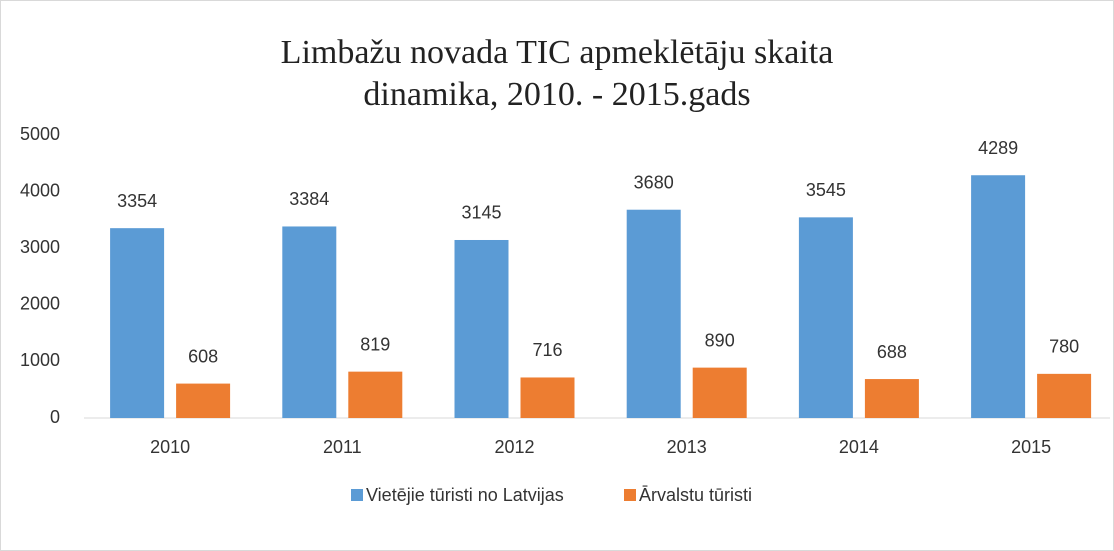  I want to click on x-tick-label: 2014, so click(859, 447).